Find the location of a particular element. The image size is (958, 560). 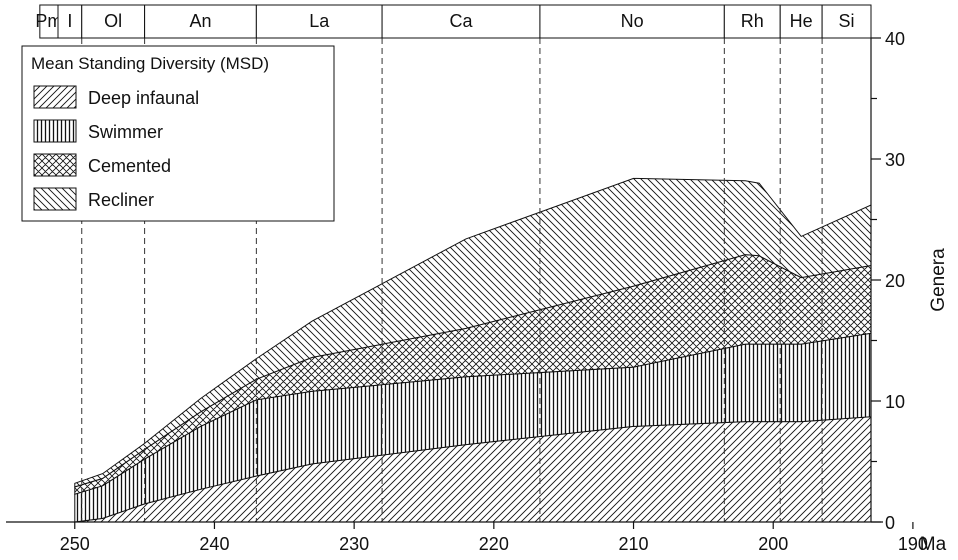

legend-swatch-swimmer is located at coordinates (55, 131).